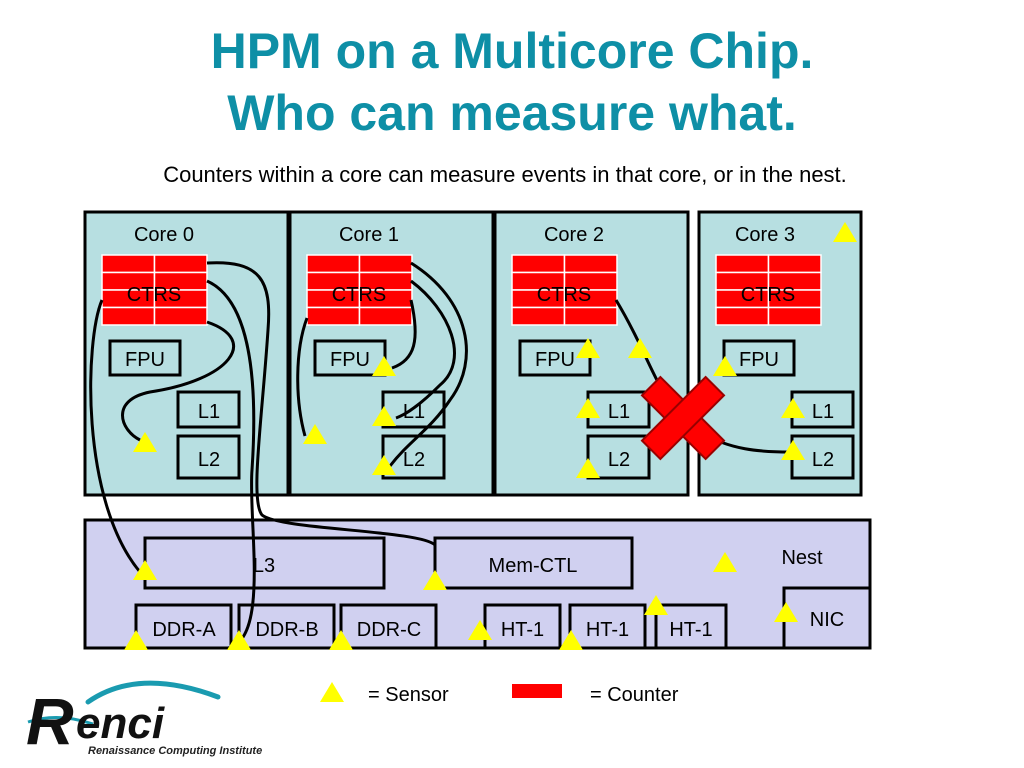 The image size is (1024, 768). I want to click on core-3-label: Core 3, so click(765, 235).